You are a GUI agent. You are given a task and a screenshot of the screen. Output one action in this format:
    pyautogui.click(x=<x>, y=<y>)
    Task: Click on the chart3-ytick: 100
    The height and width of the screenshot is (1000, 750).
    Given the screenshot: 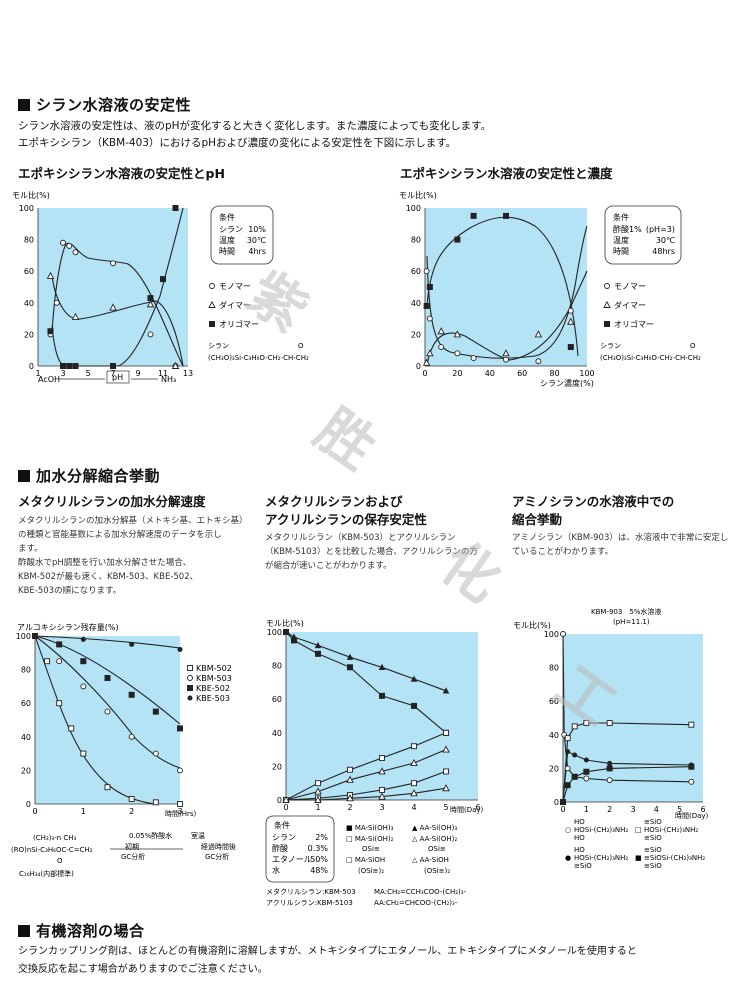 What is the action you would take?
    pyautogui.click(x=23, y=636)
    